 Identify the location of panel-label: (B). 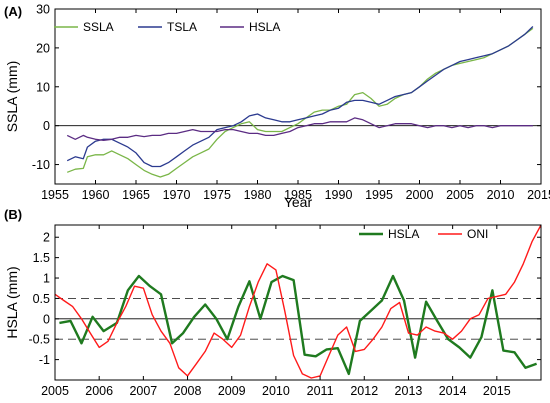
(13, 214).